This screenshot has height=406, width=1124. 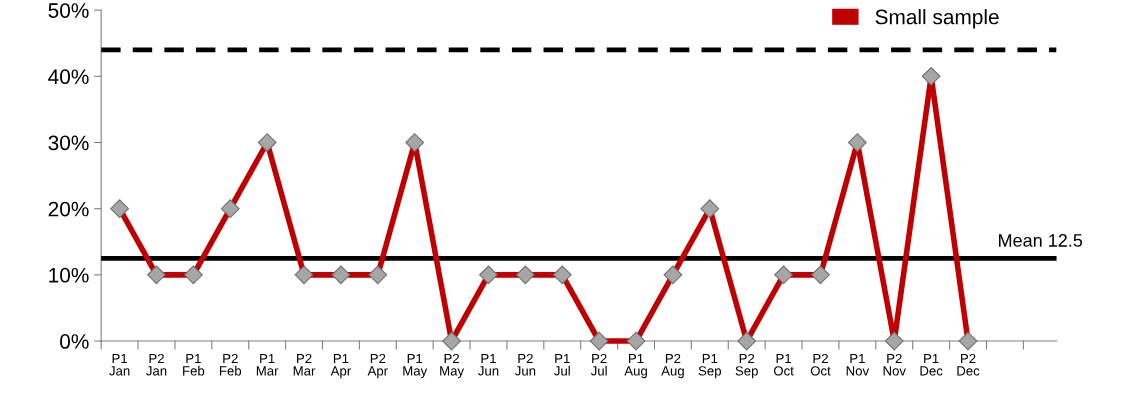 What do you see at coordinates (68, 209) in the screenshot?
I see `y-tick-label: 20%` at bounding box center [68, 209].